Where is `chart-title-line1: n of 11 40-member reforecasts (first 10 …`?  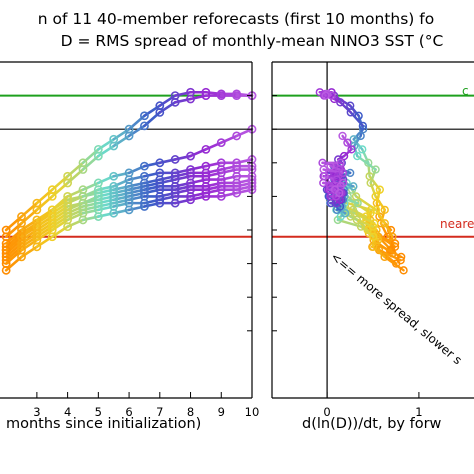 chart-title-line1: n of 11 40-member reforecasts (first 10 … is located at coordinates (236, 19).